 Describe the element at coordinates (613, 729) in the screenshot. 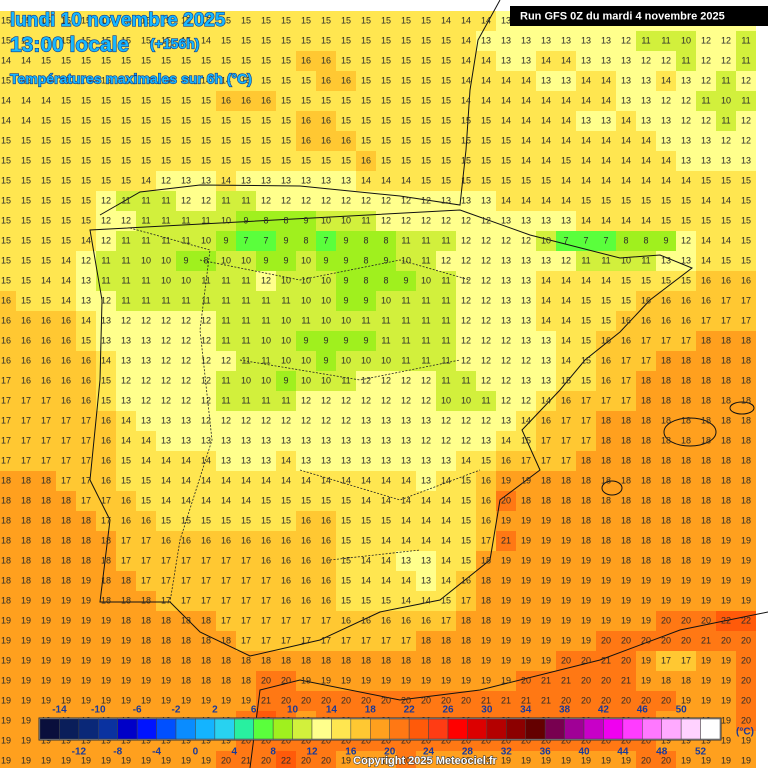

I see `colorbar-box` at that location.